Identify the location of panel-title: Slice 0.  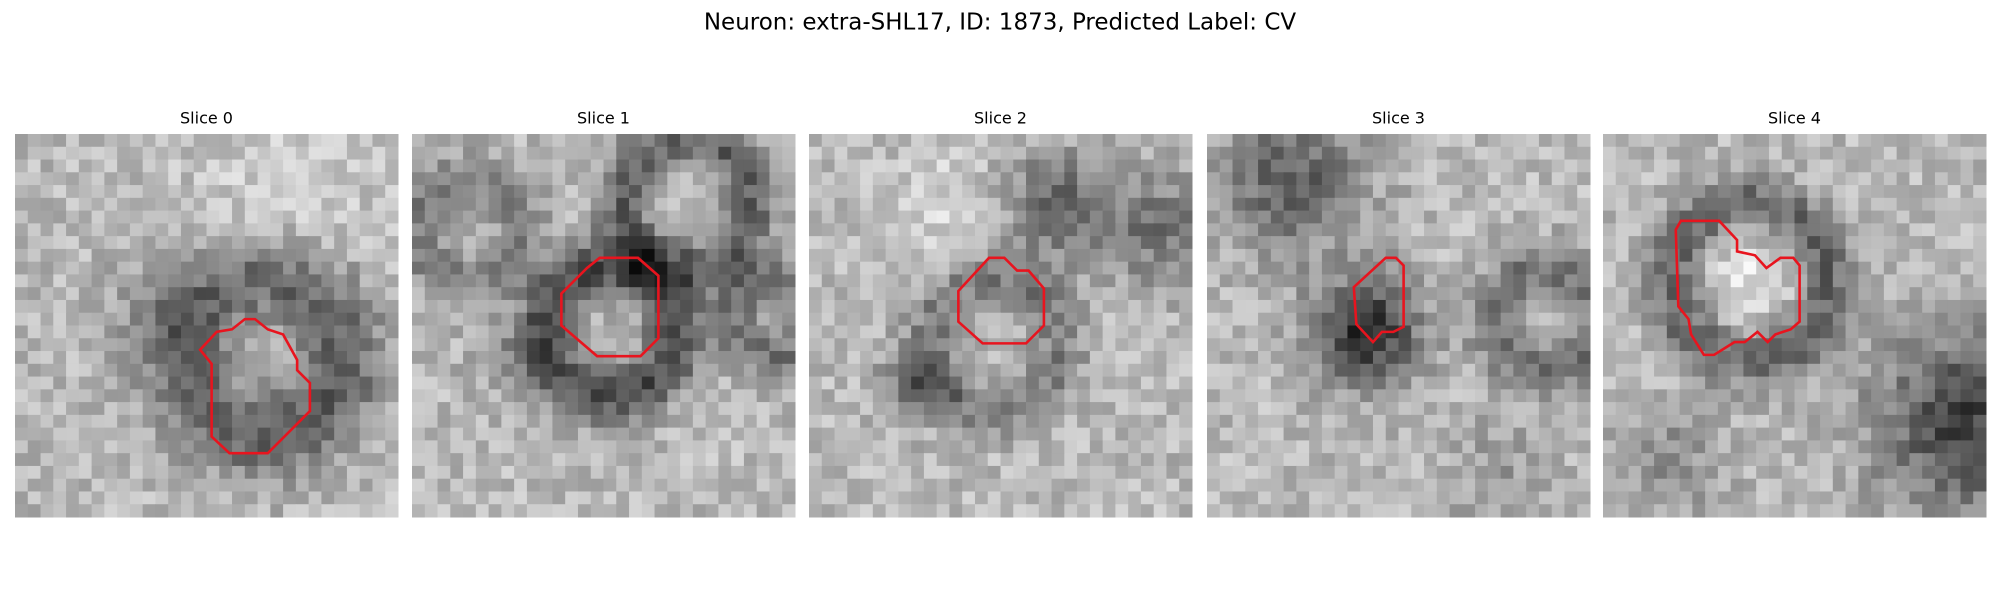
(206, 118).